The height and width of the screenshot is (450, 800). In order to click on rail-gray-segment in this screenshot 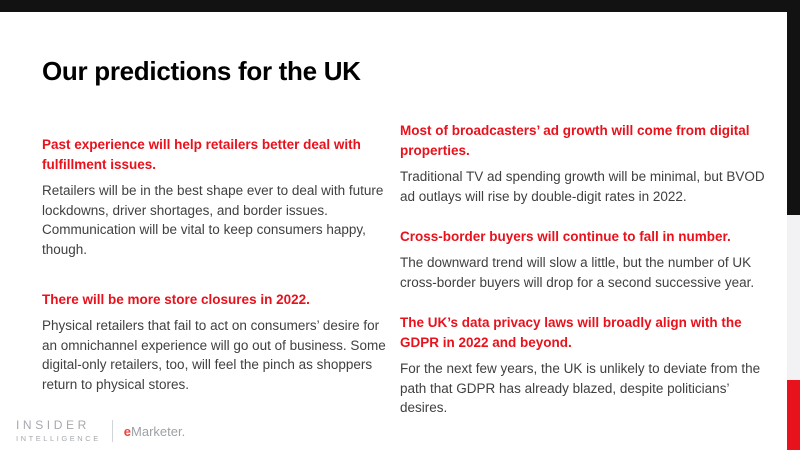, I will do `click(793, 297)`.